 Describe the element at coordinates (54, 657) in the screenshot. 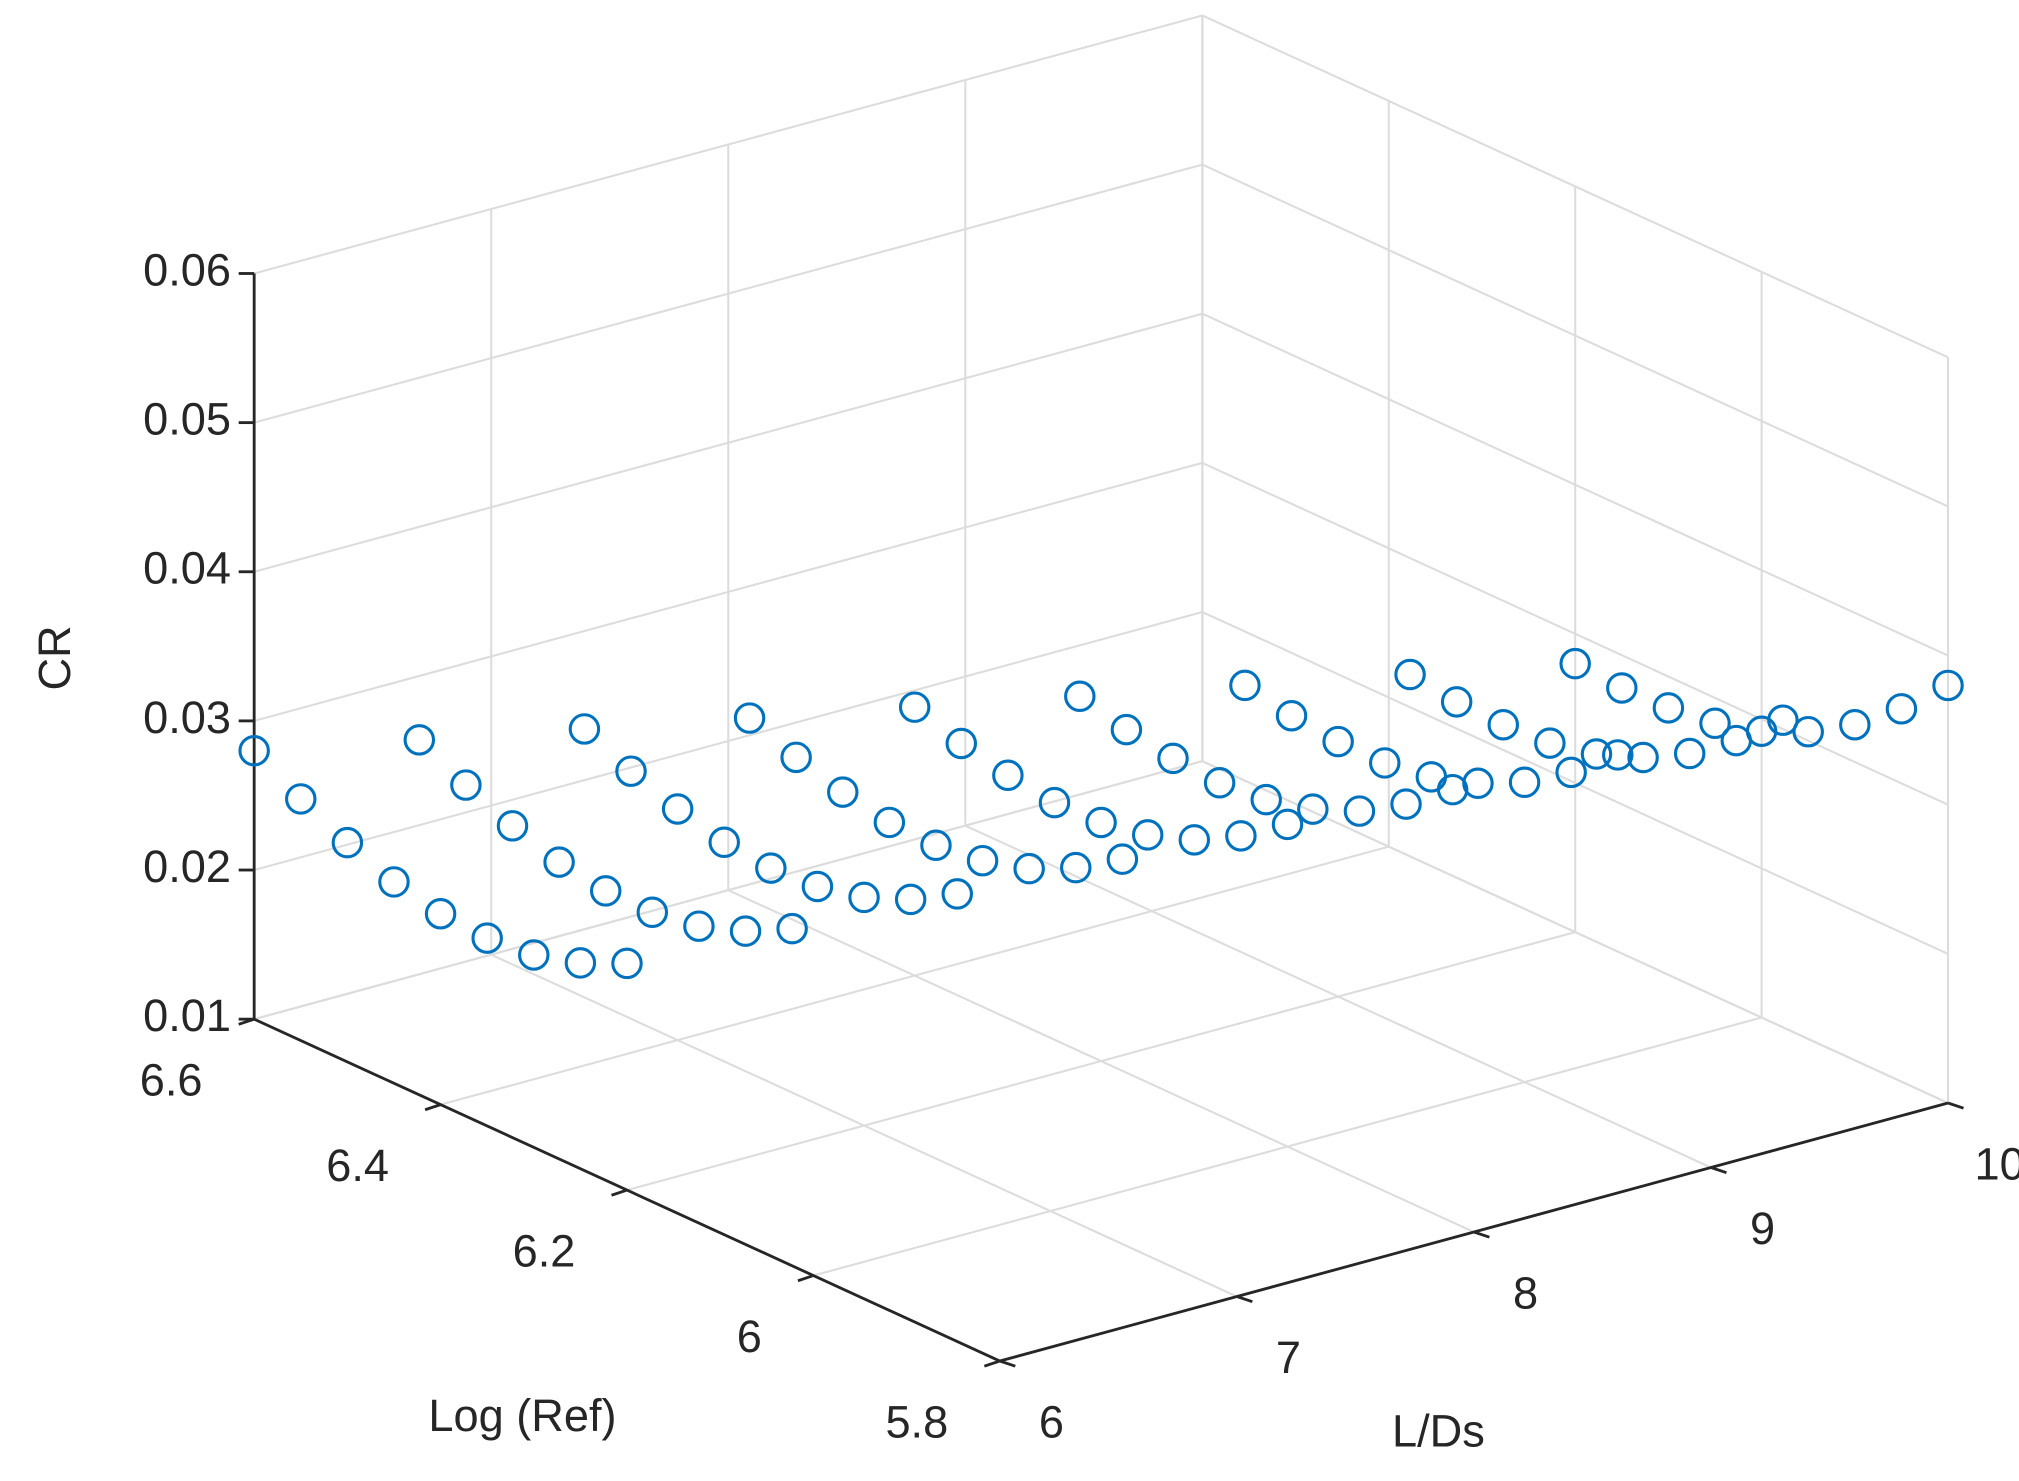

I see `z-axis-label: CR` at that location.